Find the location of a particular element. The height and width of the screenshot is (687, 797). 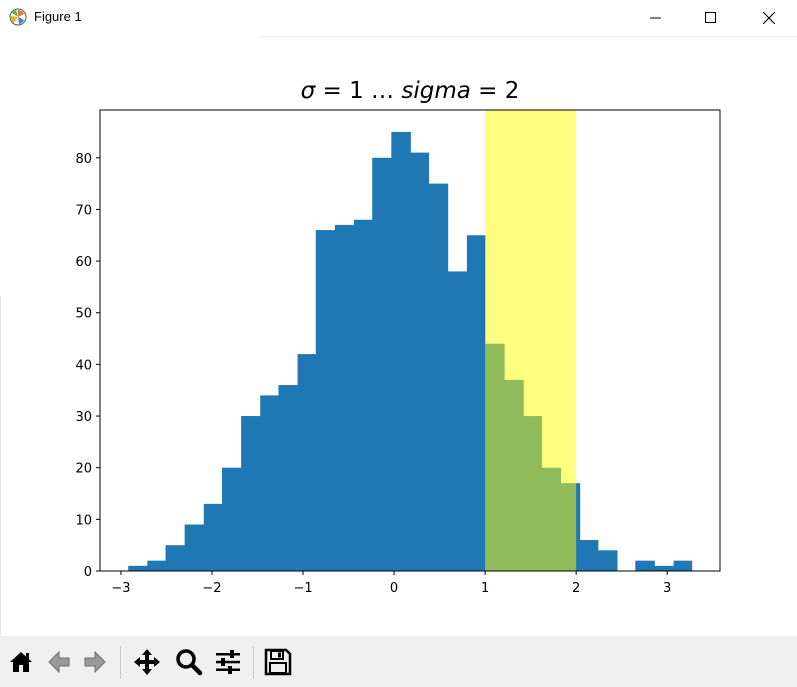

chart-title-word: sigma is located at coordinates (435, 91).